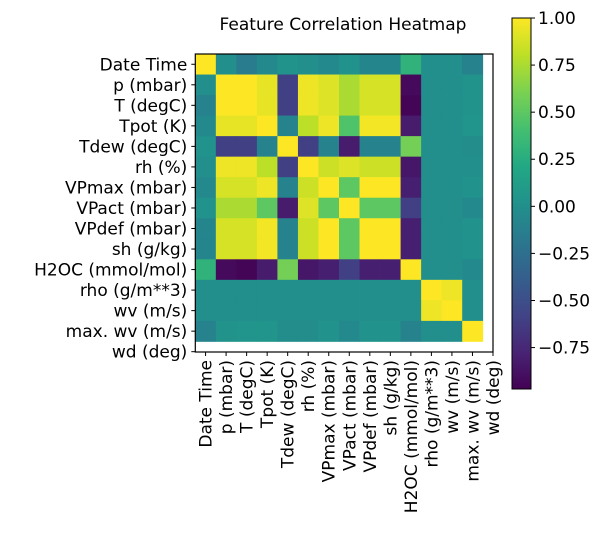 Image resolution: width=609 pixels, height=551 pixels. What do you see at coordinates (521, 203) in the screenshot?
I see `colorbar` at bounding box center [521, 203].